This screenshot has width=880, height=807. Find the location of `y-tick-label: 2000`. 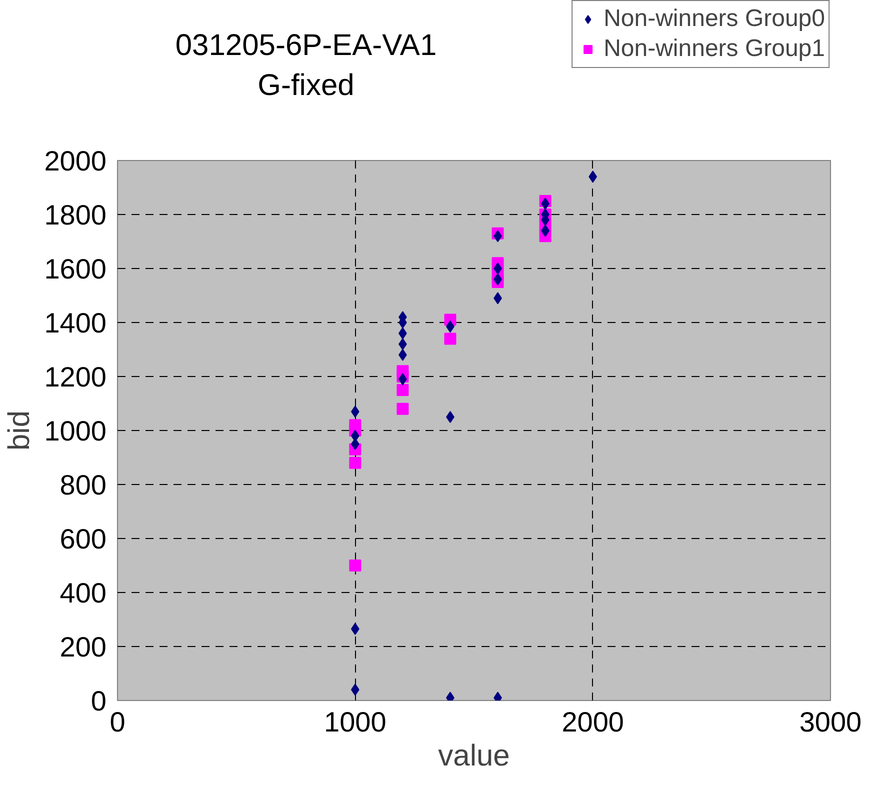

y-tick-label: 2000 is located at coordinates (75, 161).